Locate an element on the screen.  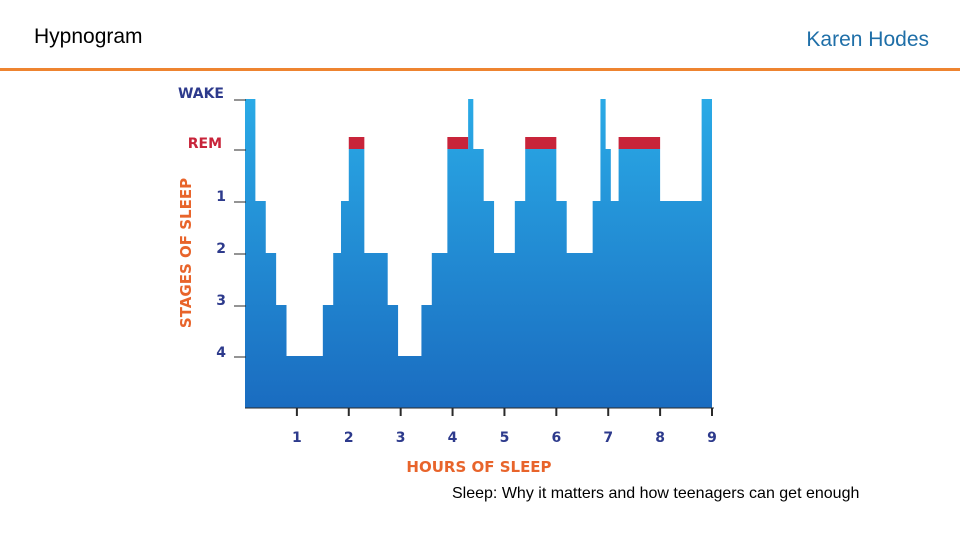
x-tick-label-7: 7 is located at coordinates (608, 438).